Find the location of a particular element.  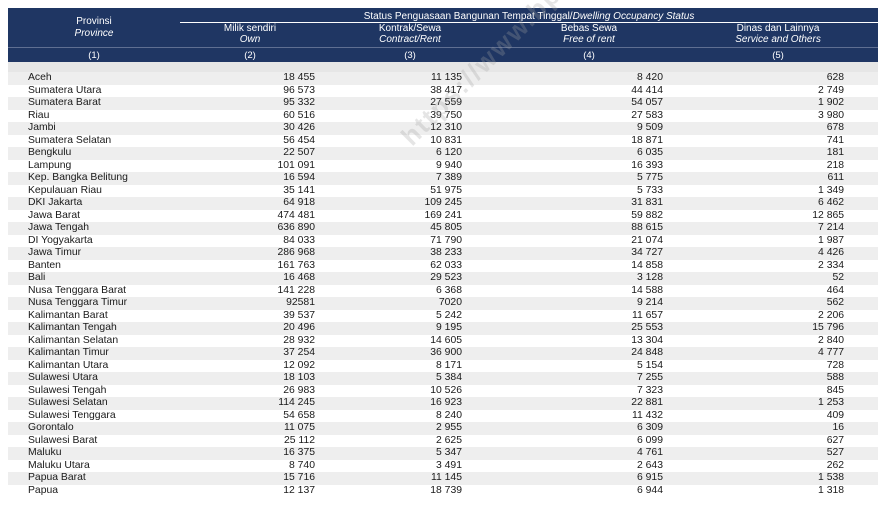

table-row: Jawa Barat 474 481 169 241 59 882 12 865 is located at coordinates (443, 215).